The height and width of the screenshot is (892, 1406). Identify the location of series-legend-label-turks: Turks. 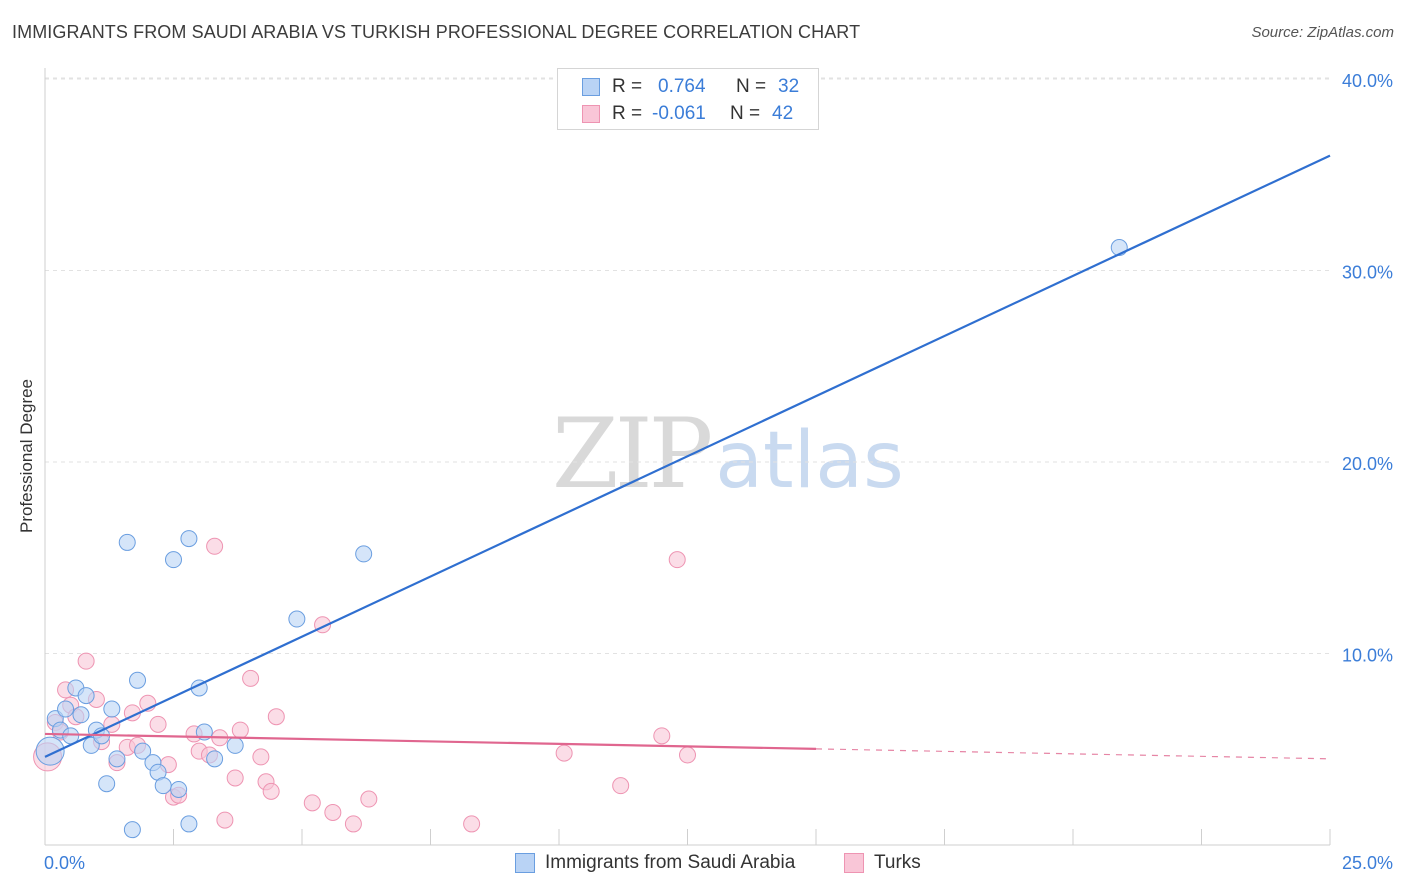
(897, 862).